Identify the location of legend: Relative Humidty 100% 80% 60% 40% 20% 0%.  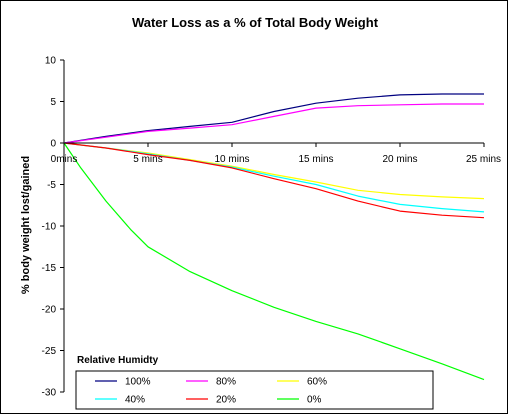
(254, 382).